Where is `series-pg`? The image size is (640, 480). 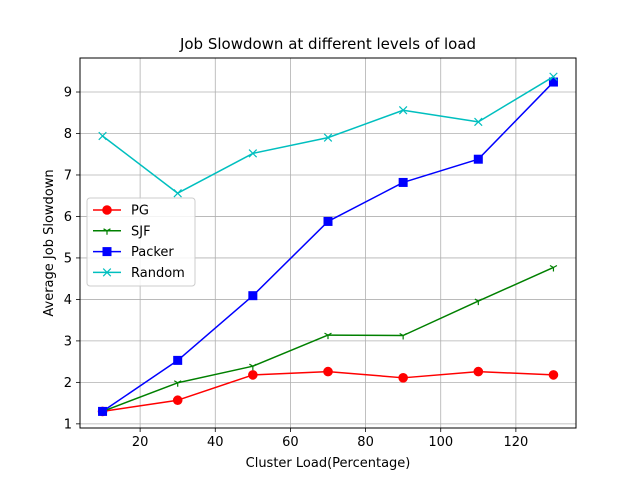 series-pg is located at coordinates (328, 391).